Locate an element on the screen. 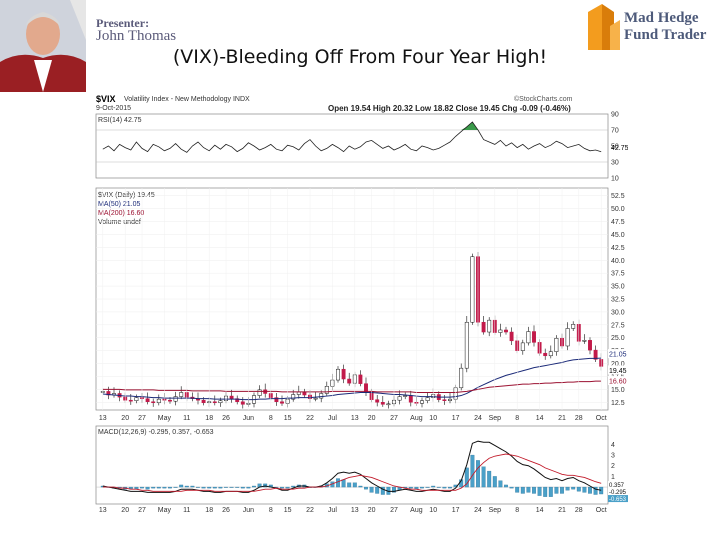 The height and width of the screenshot is (540, 720). macd-x-tick-label: 21 is located at coordinates (562, 510).